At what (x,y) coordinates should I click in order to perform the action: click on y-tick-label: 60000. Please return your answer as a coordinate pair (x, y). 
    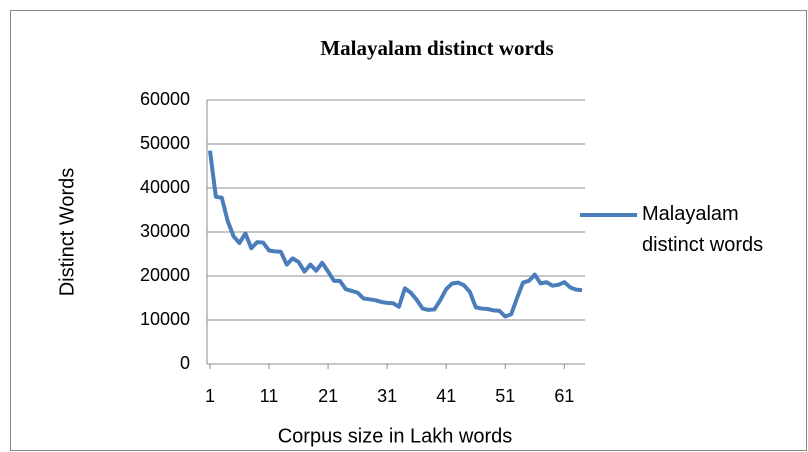
    Looking at the image, I should click on (165, 99).